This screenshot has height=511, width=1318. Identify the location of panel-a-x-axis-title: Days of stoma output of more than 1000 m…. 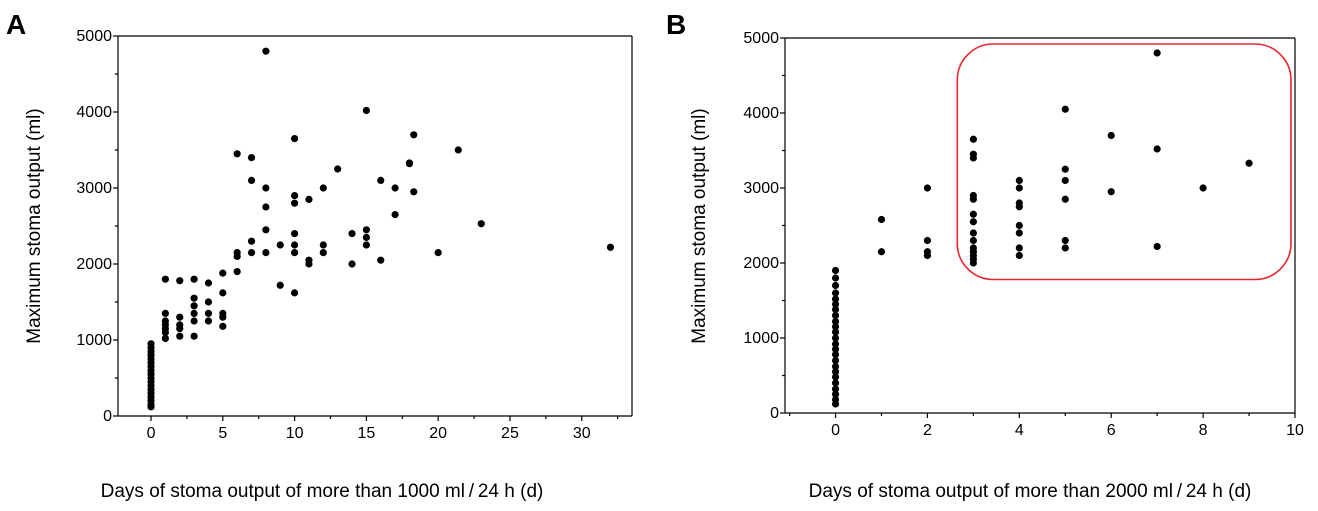
(322, 491).